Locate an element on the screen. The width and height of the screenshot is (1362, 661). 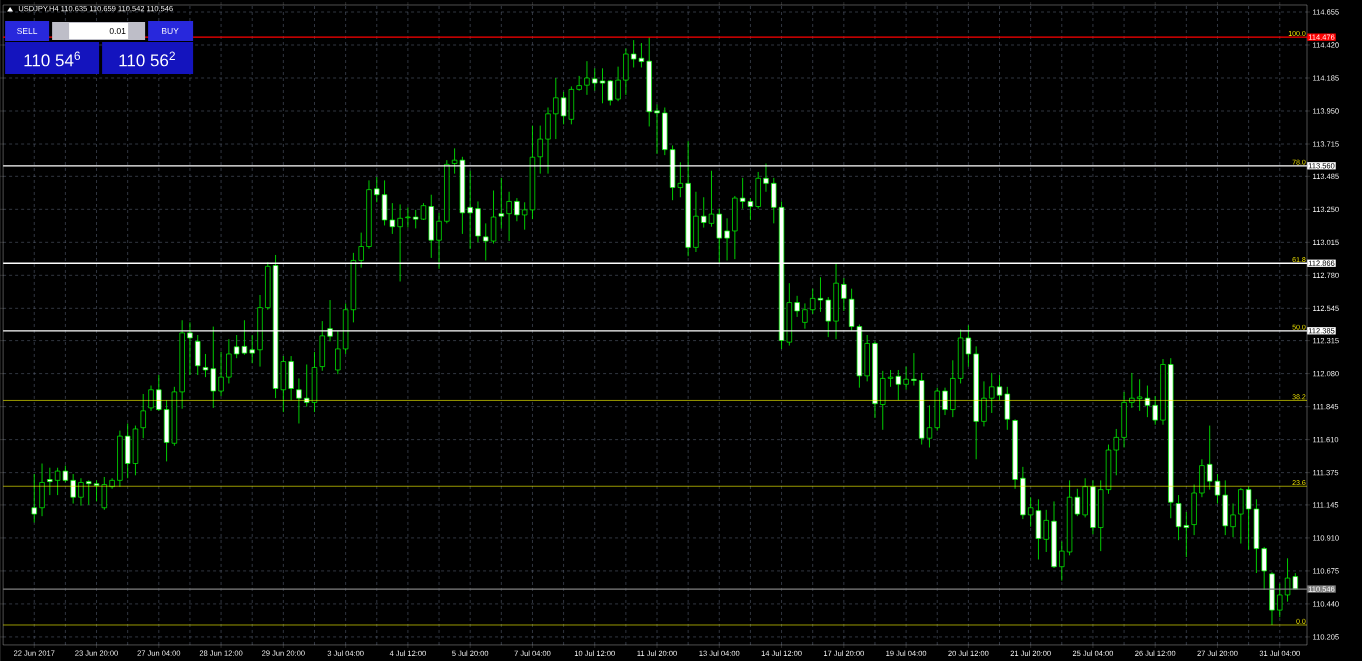
annotation: BUY is located at coordinates (170, 31).